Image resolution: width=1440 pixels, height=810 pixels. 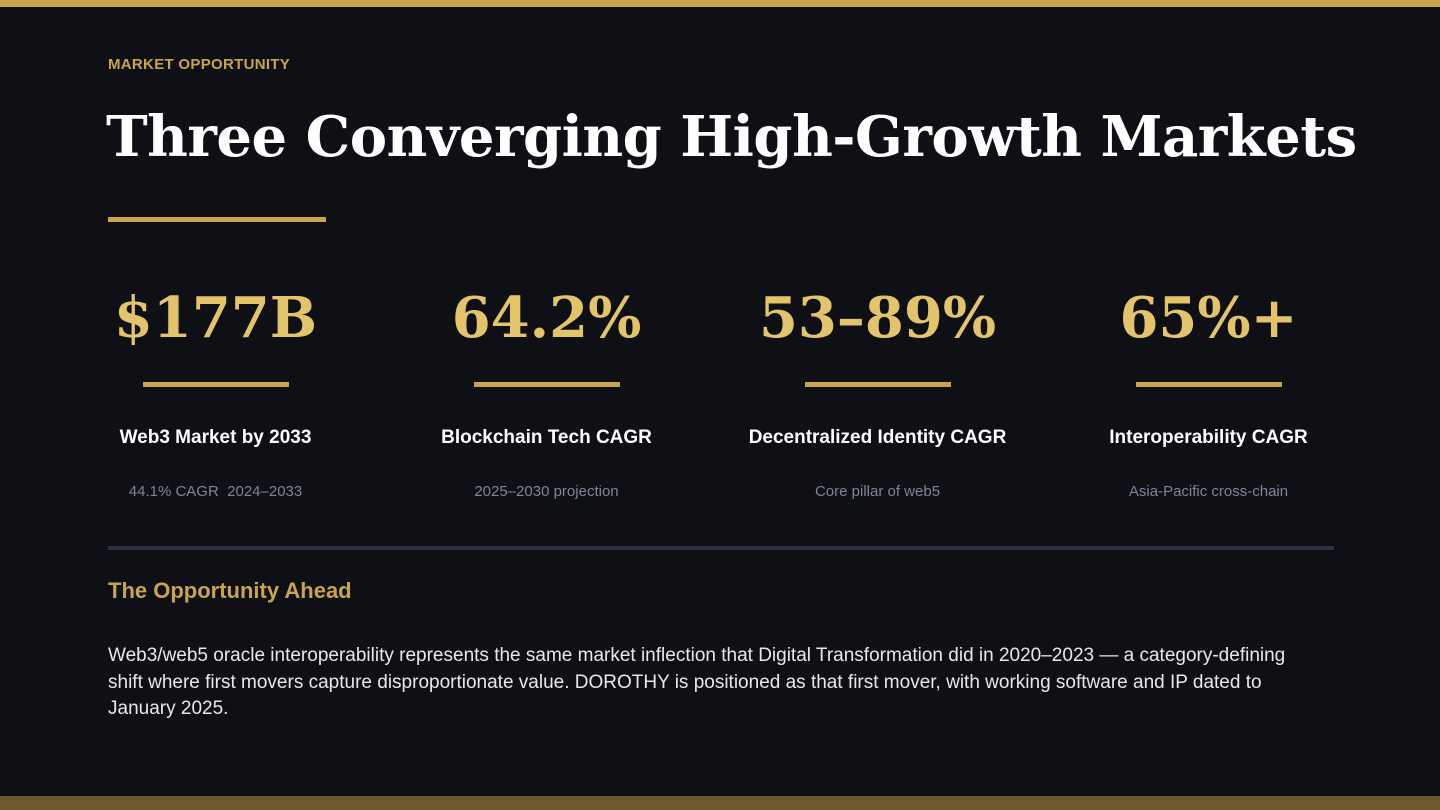 I want to click on stat-label: Interoperability CAGR, so click(x=1208, y=437).